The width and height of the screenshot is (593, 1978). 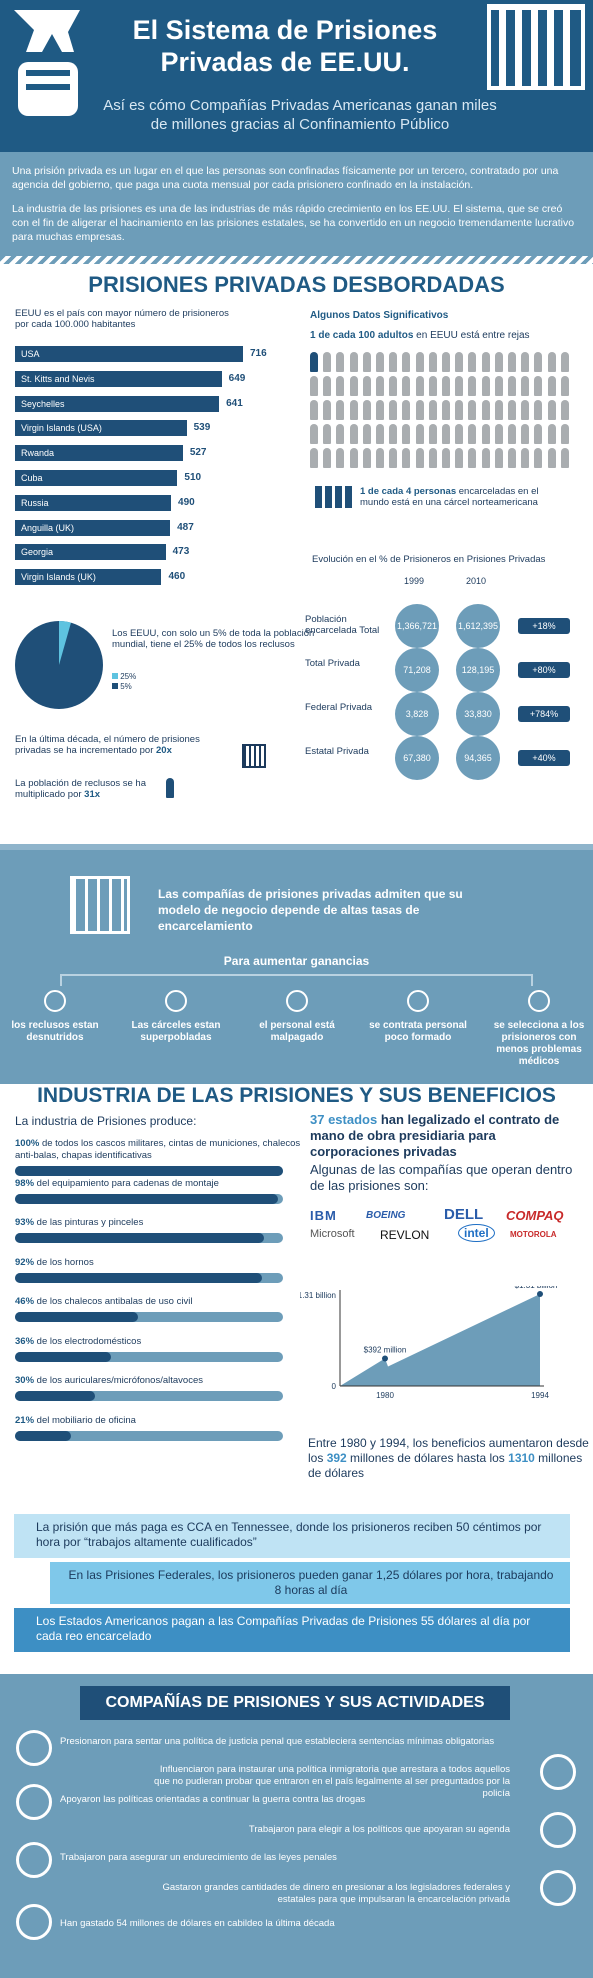 I want to click on prison-bars-icon, so click(x=536, y=47).